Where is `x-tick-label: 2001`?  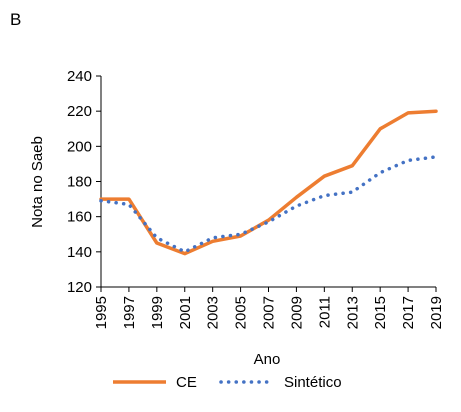 x-tick-label: 2001 is located at coordinates (185, 312).